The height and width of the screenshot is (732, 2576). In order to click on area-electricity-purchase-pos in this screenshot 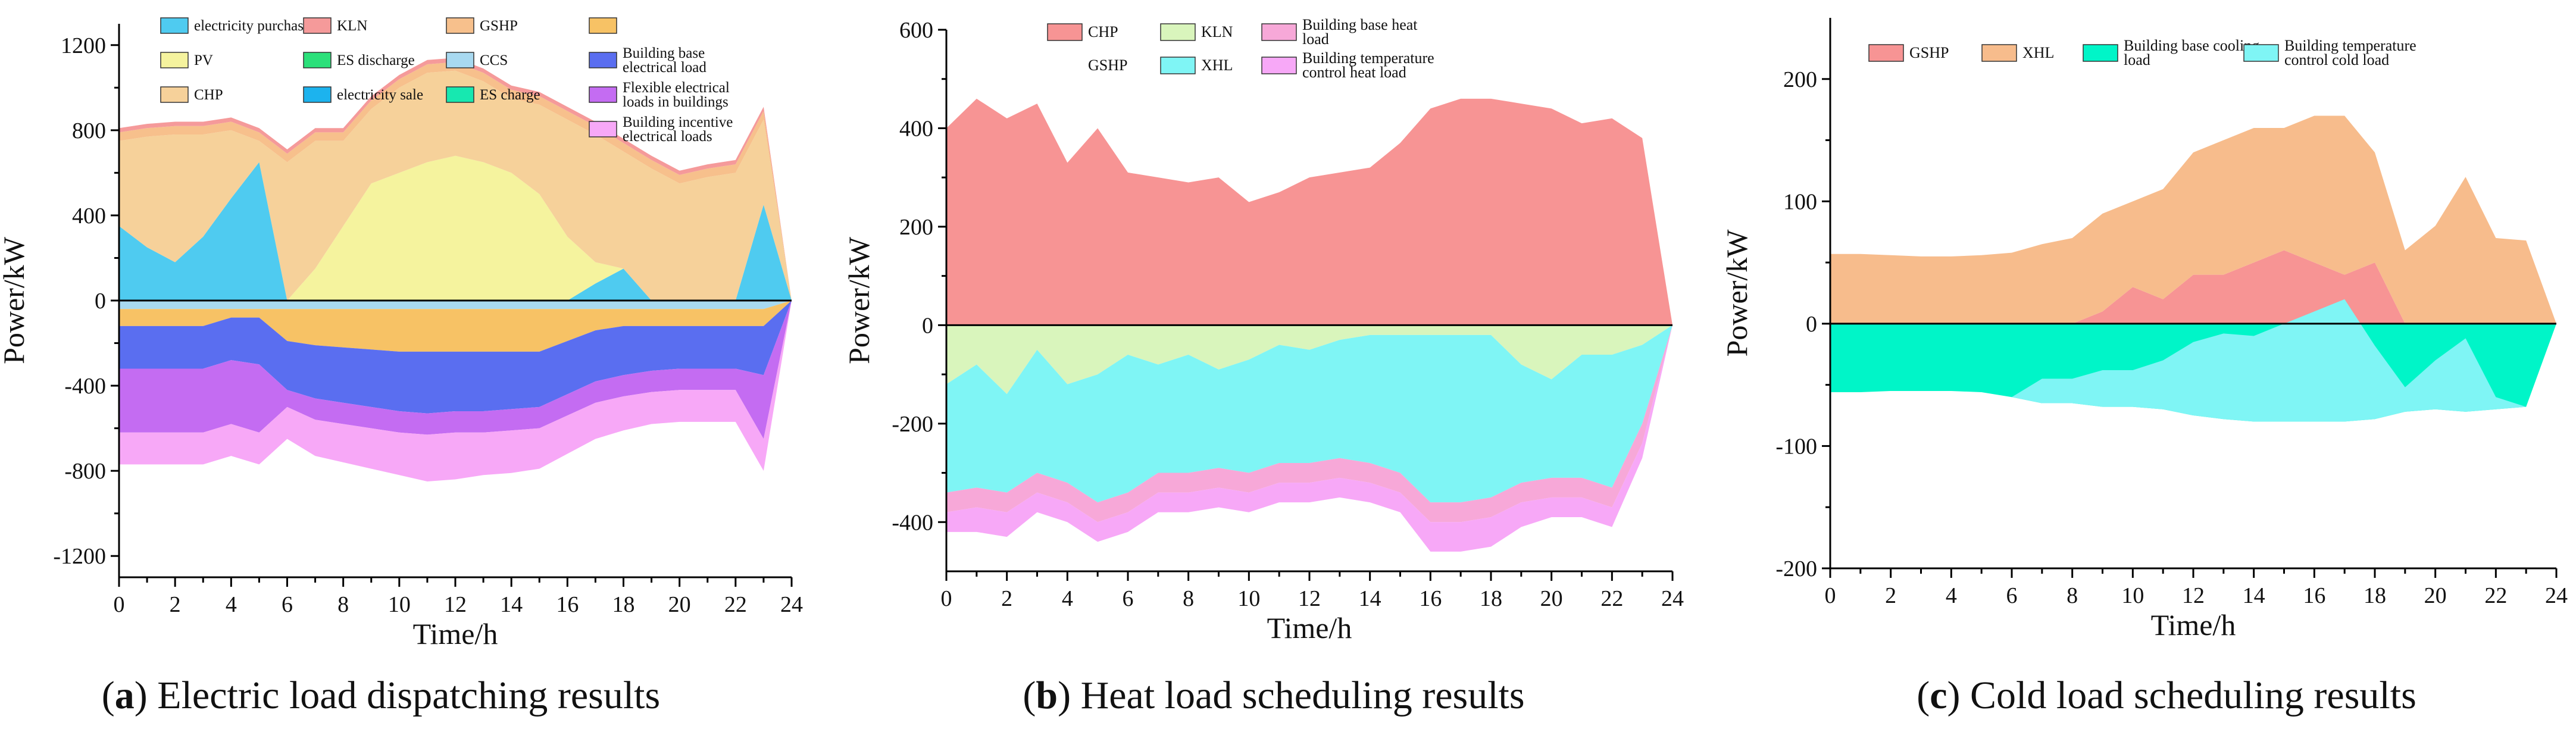, I will do `click(455, 231)`.